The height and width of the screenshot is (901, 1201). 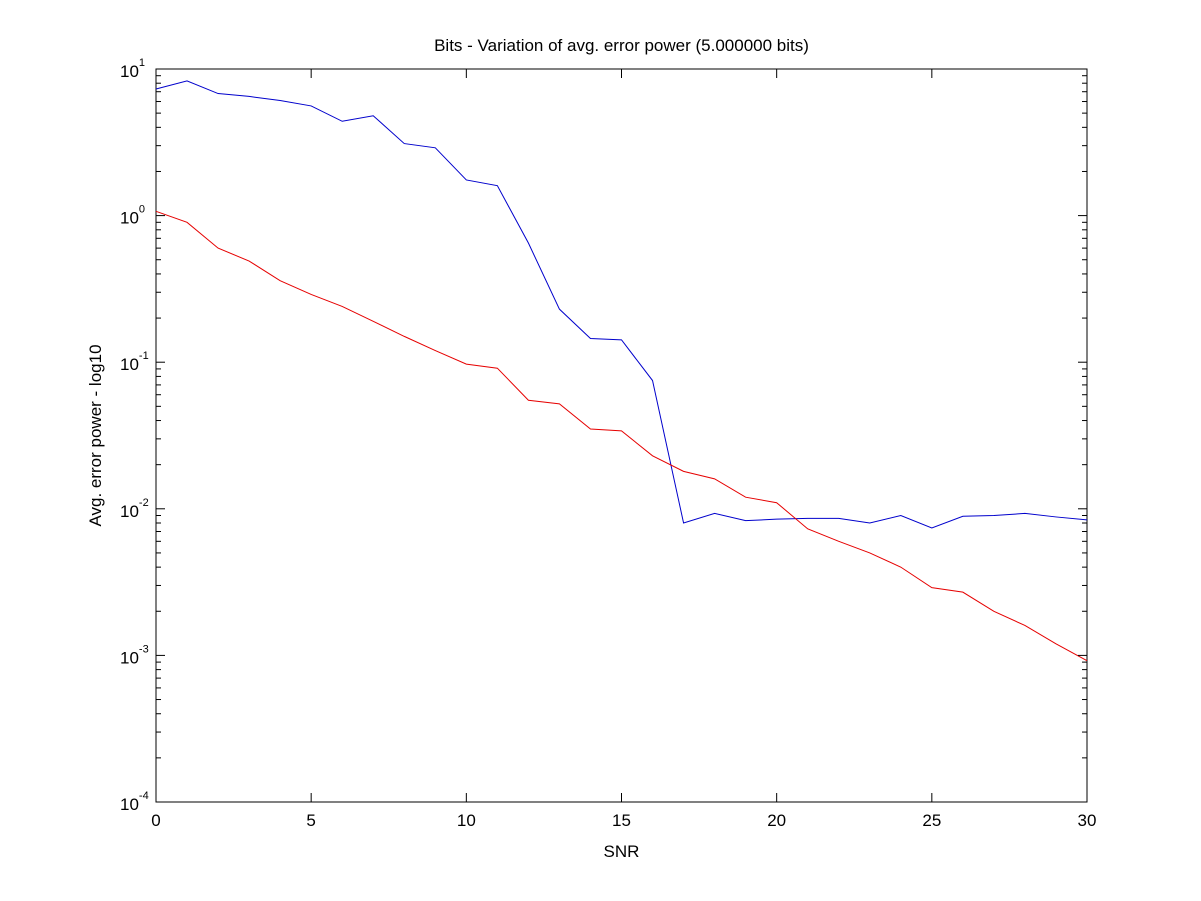 What do you see at coordinates (776, 820) in the screenshot?
I see `x-tick-label: 20` at bounding box center [776, 820].